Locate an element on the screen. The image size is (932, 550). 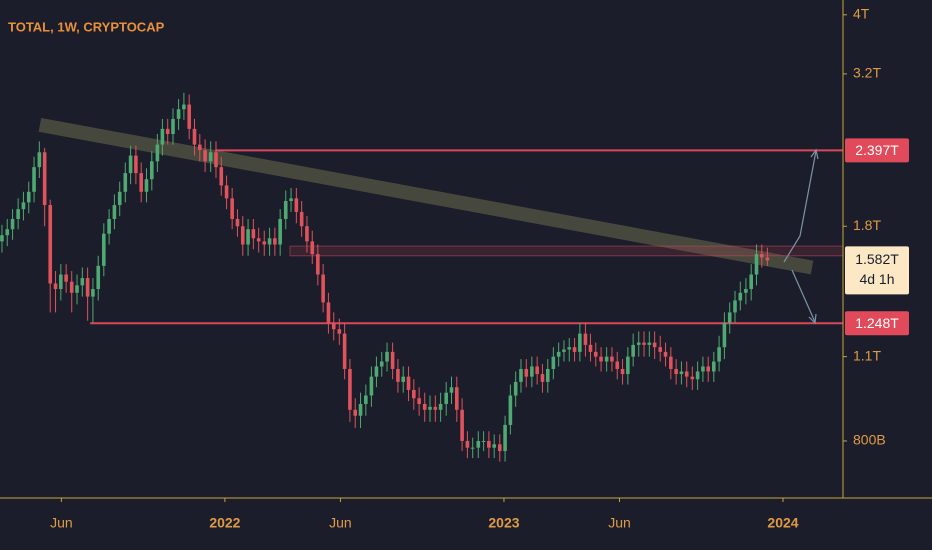
last-price-label: 1.582T is located at coordinates (877, 259).